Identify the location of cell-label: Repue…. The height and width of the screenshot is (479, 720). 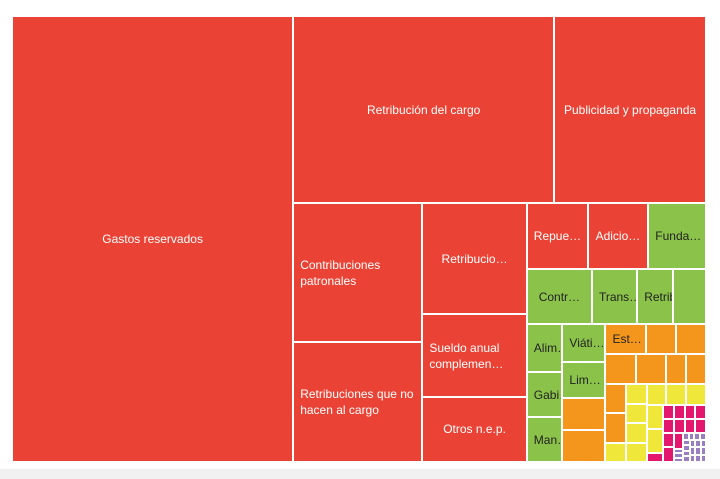
(557, 236).